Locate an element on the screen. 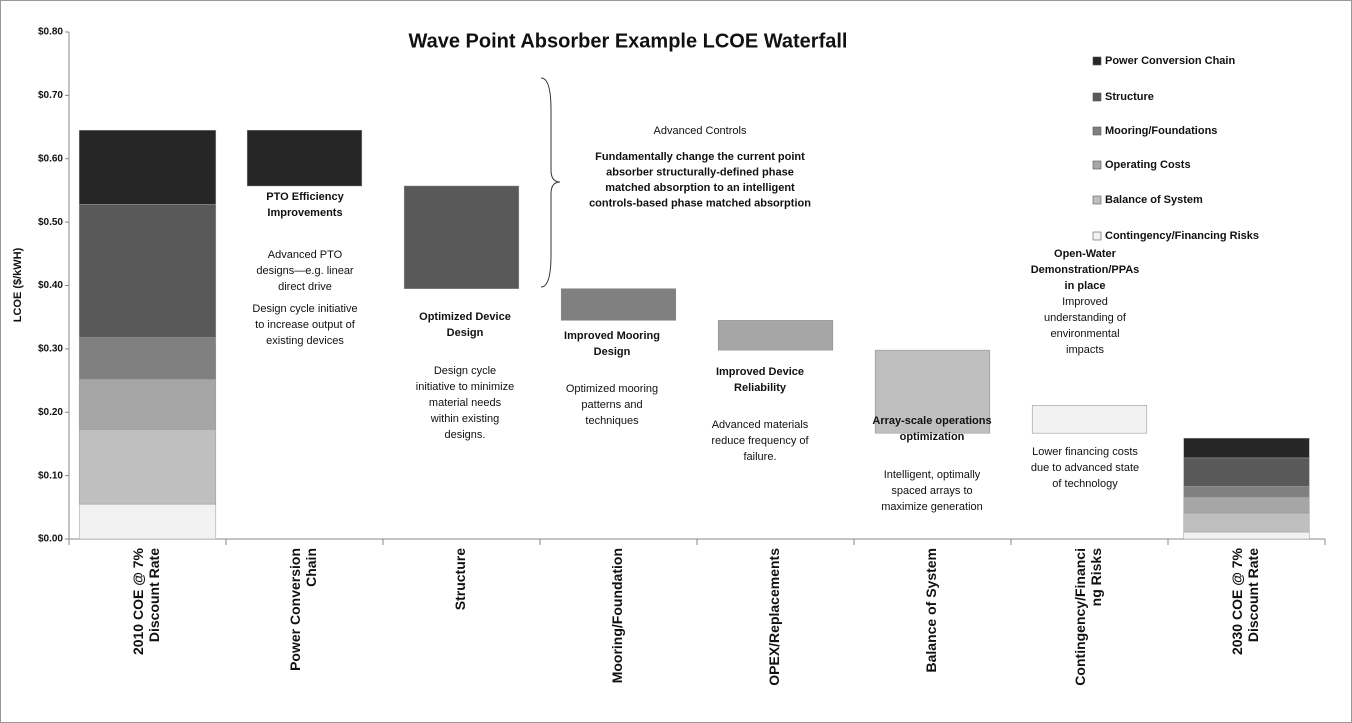 The height and width of the screenshot is (723, 1352). x-tick-label: OPEX/Replacements is located at coordinates (774, 617).